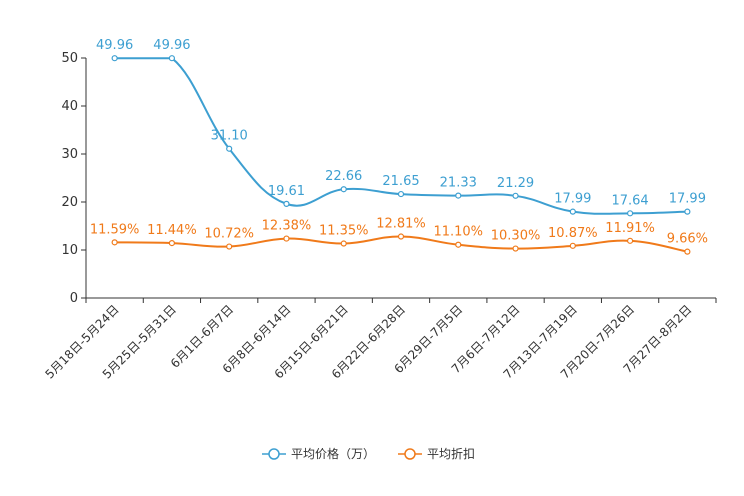 The image size is (744, 496). I want to click on data-label: 11.59%, so click(115, 229).